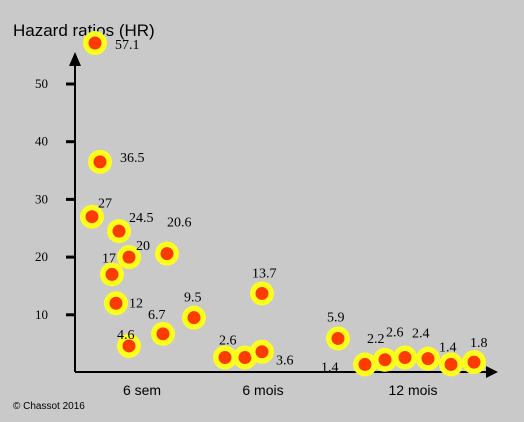 Image resolution: width=524 pixels, height=422 pixels. I want to click on data-point: 20, so click(133, 254).